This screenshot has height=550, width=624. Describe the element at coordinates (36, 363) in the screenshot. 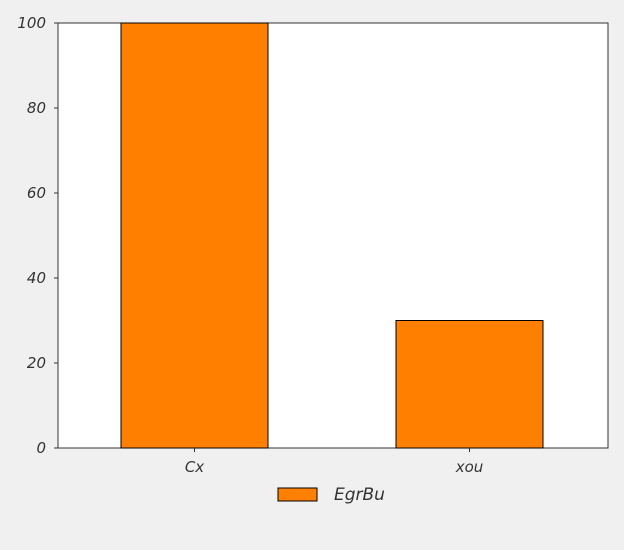

I see `y-tick-label: 20` at that location.